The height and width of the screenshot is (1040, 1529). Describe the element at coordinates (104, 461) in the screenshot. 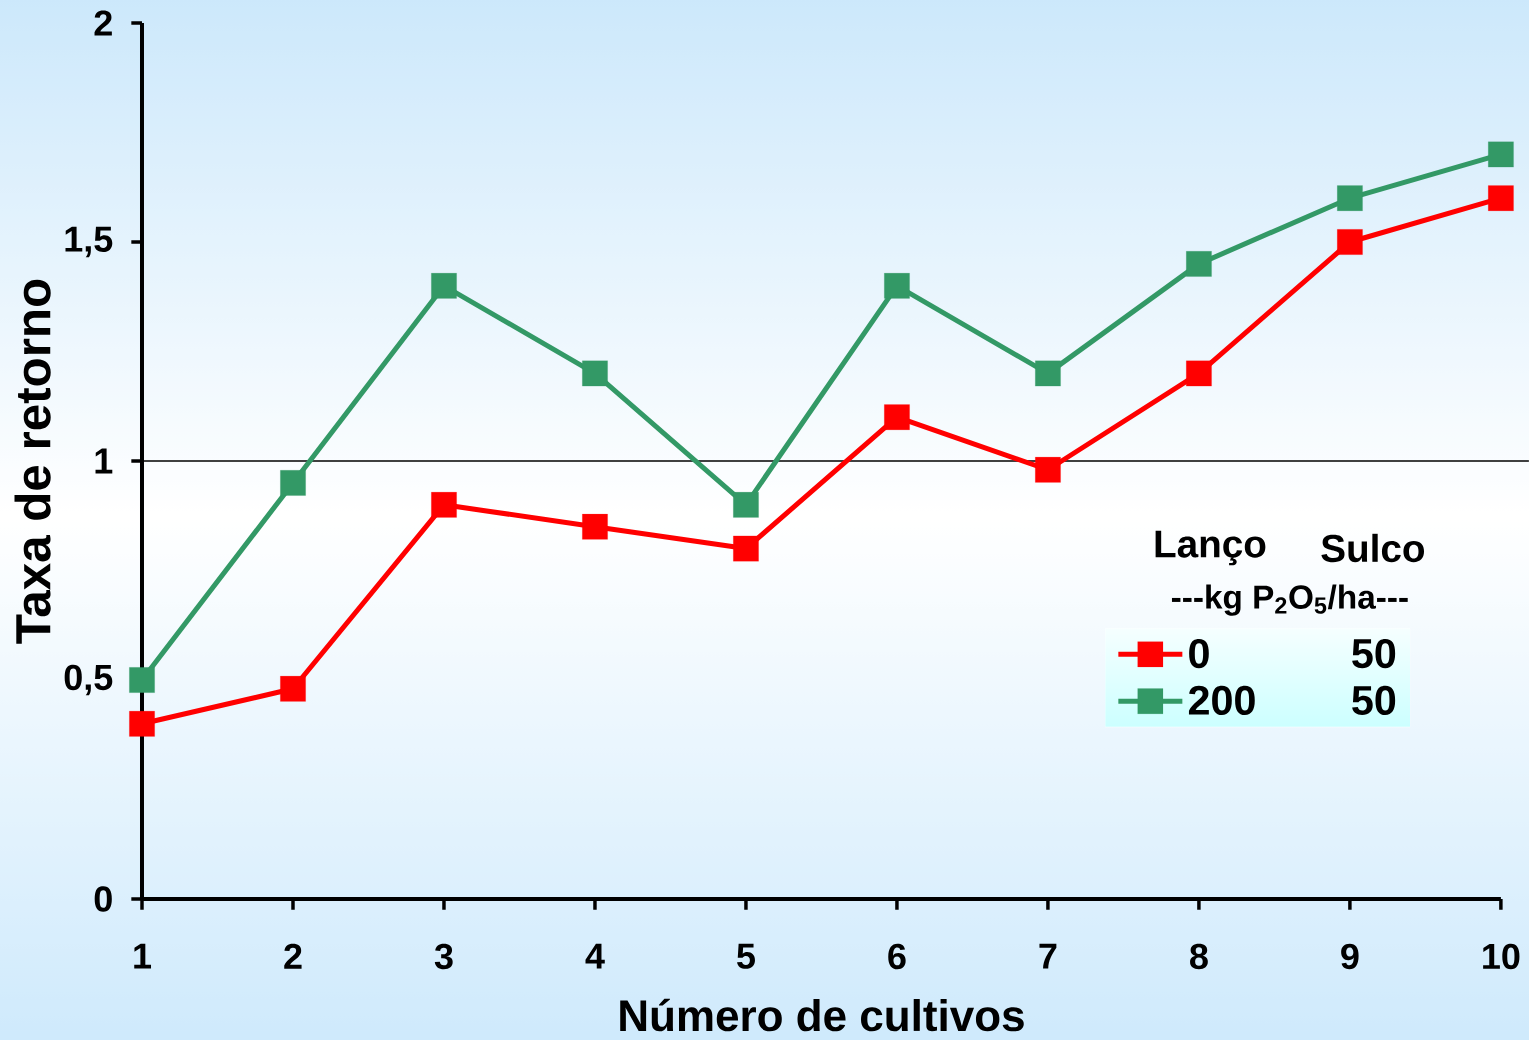

I see `y-tick-label: 1` at that location.